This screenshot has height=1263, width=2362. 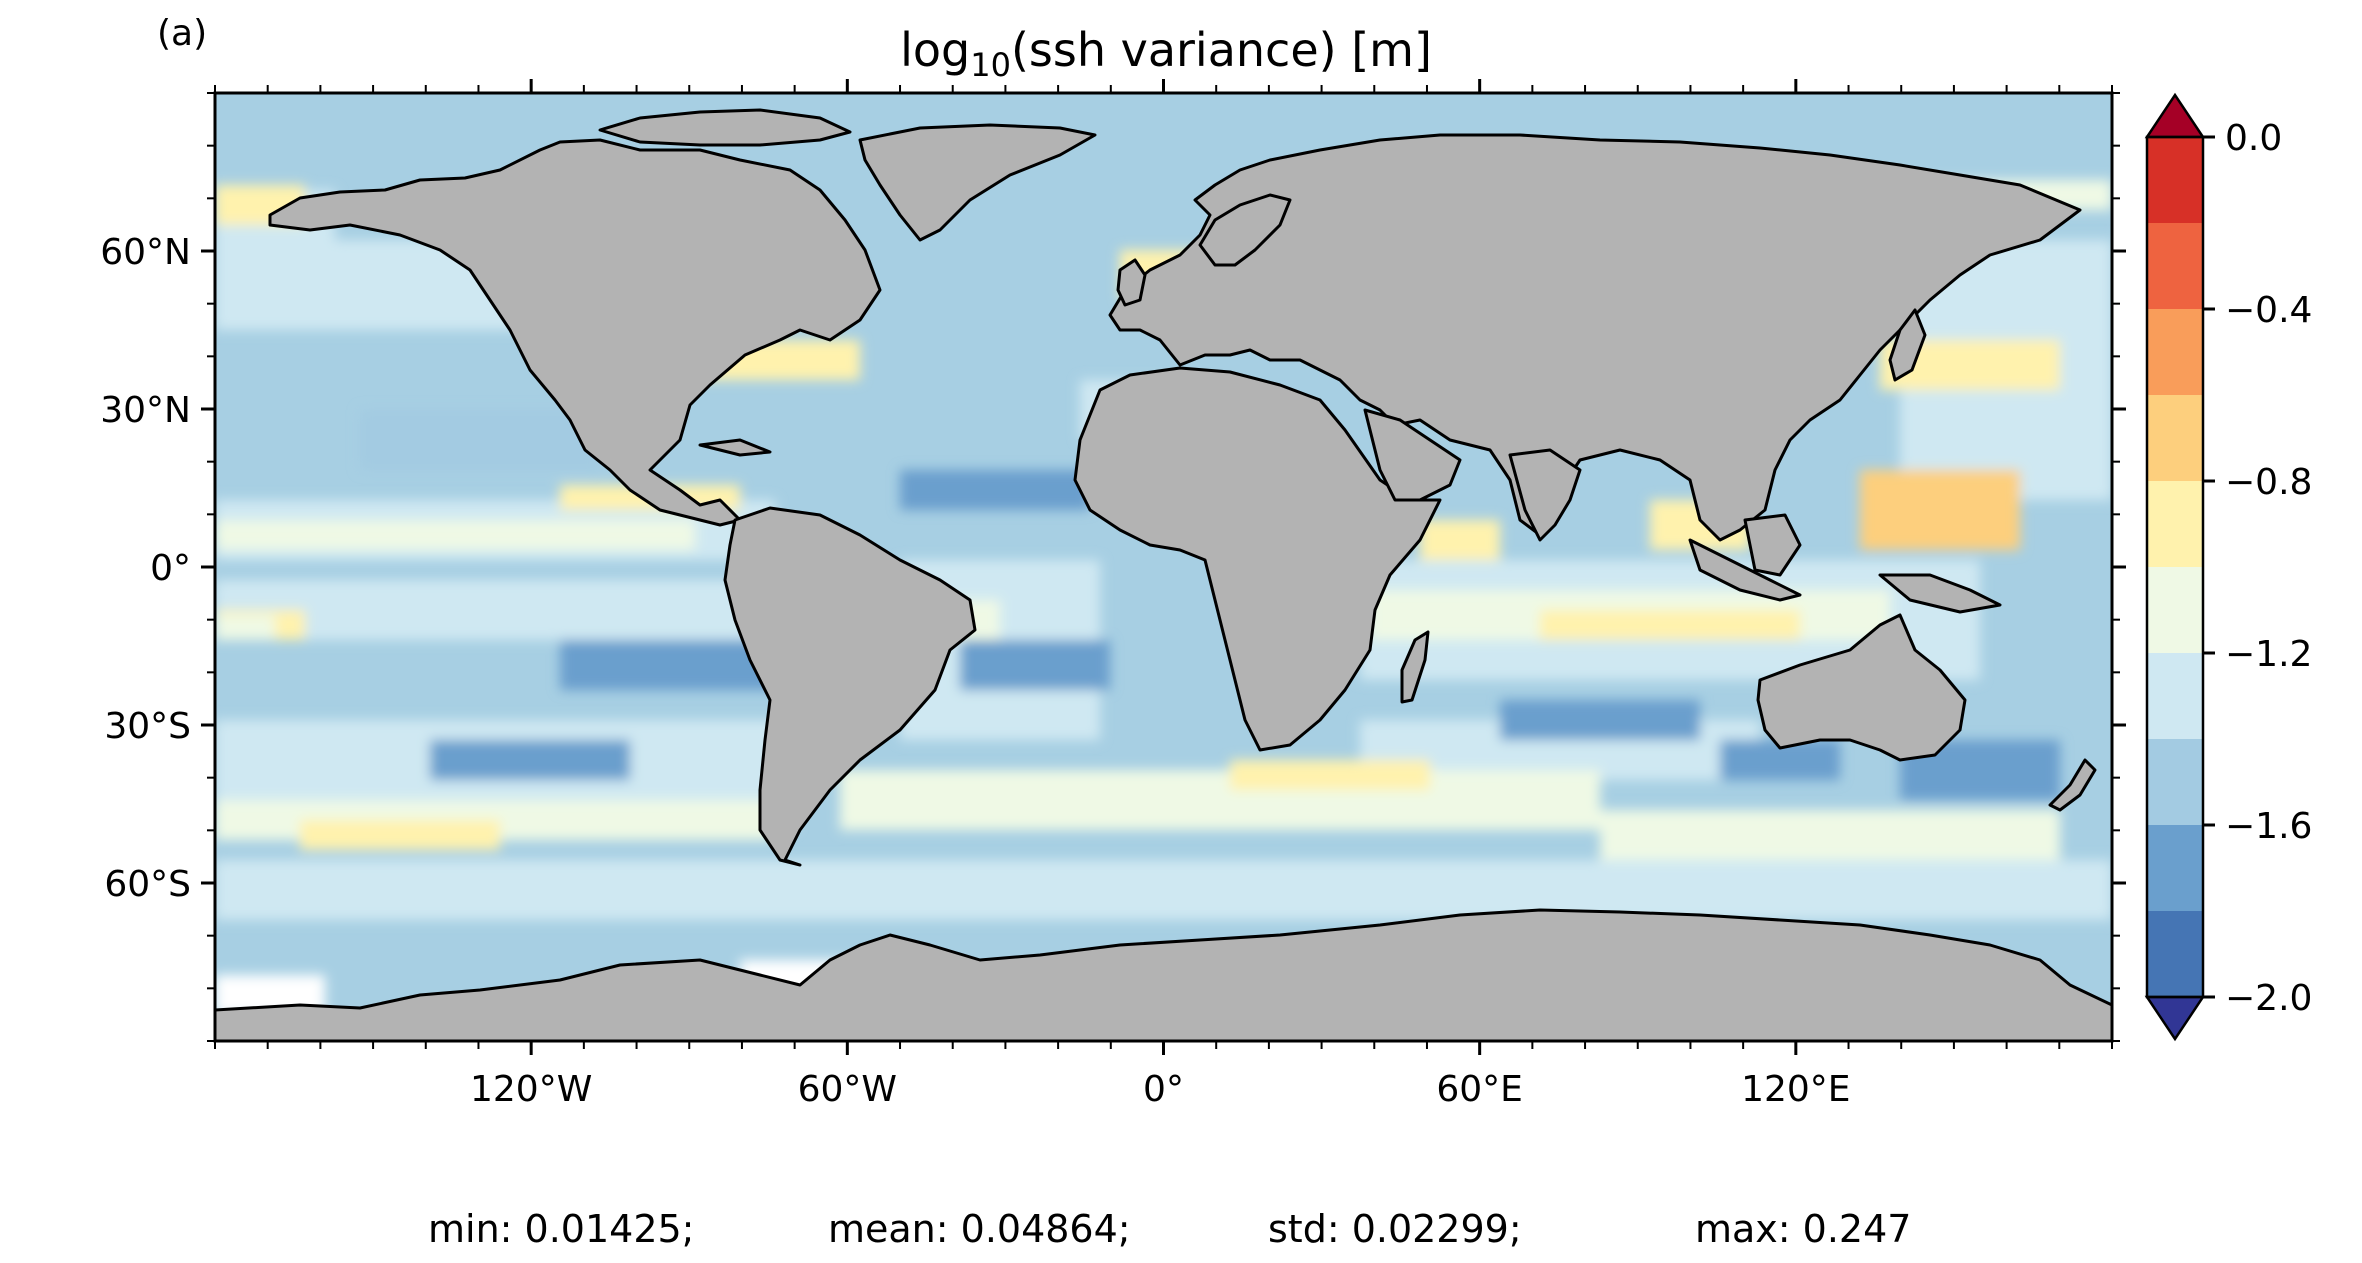 What do you see at coordinates (735, 447) in the screenshot?
I see `landmass-cuba` at bounding box center [735, 447].